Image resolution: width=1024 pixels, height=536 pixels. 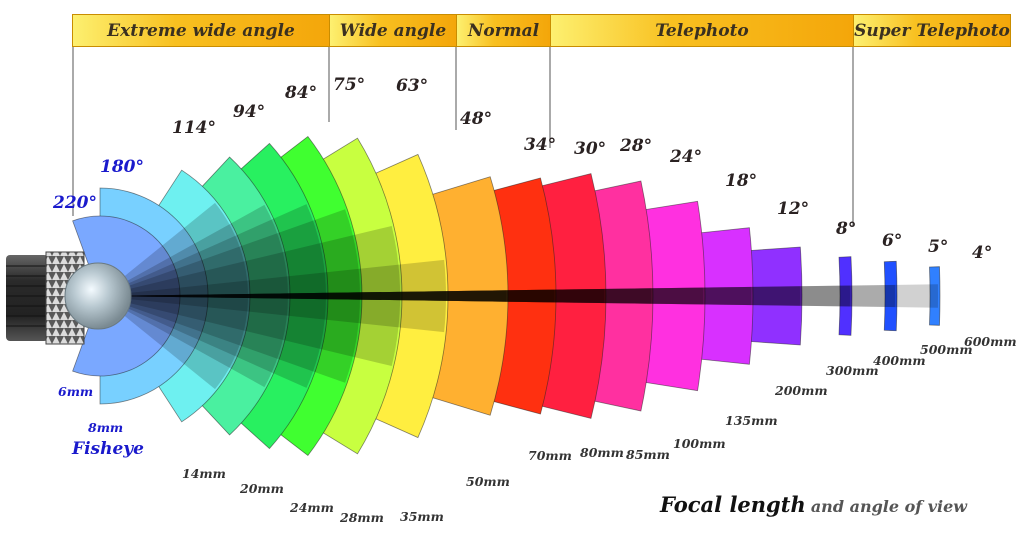 I want to click on sector-shade-200mm, so click(x=425, y=296).